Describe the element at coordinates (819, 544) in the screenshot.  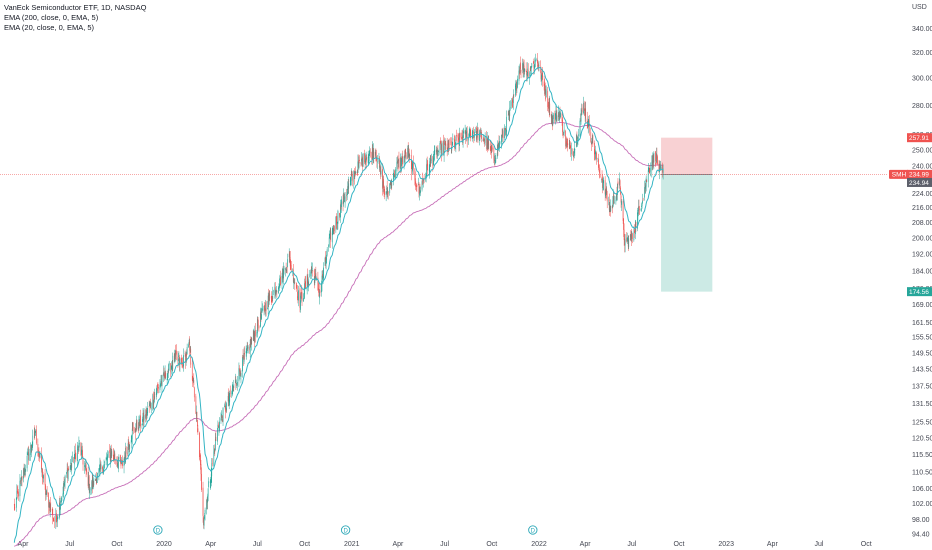
I see `x-tick-label: Jul` at that location.